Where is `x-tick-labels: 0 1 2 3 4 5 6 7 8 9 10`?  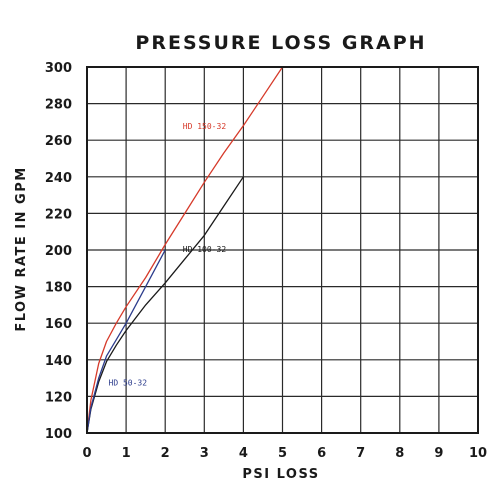
x-tick-labels: 0 1 2 3 4 5 6 7 8 9 10 is located at coordinates (284, 453).